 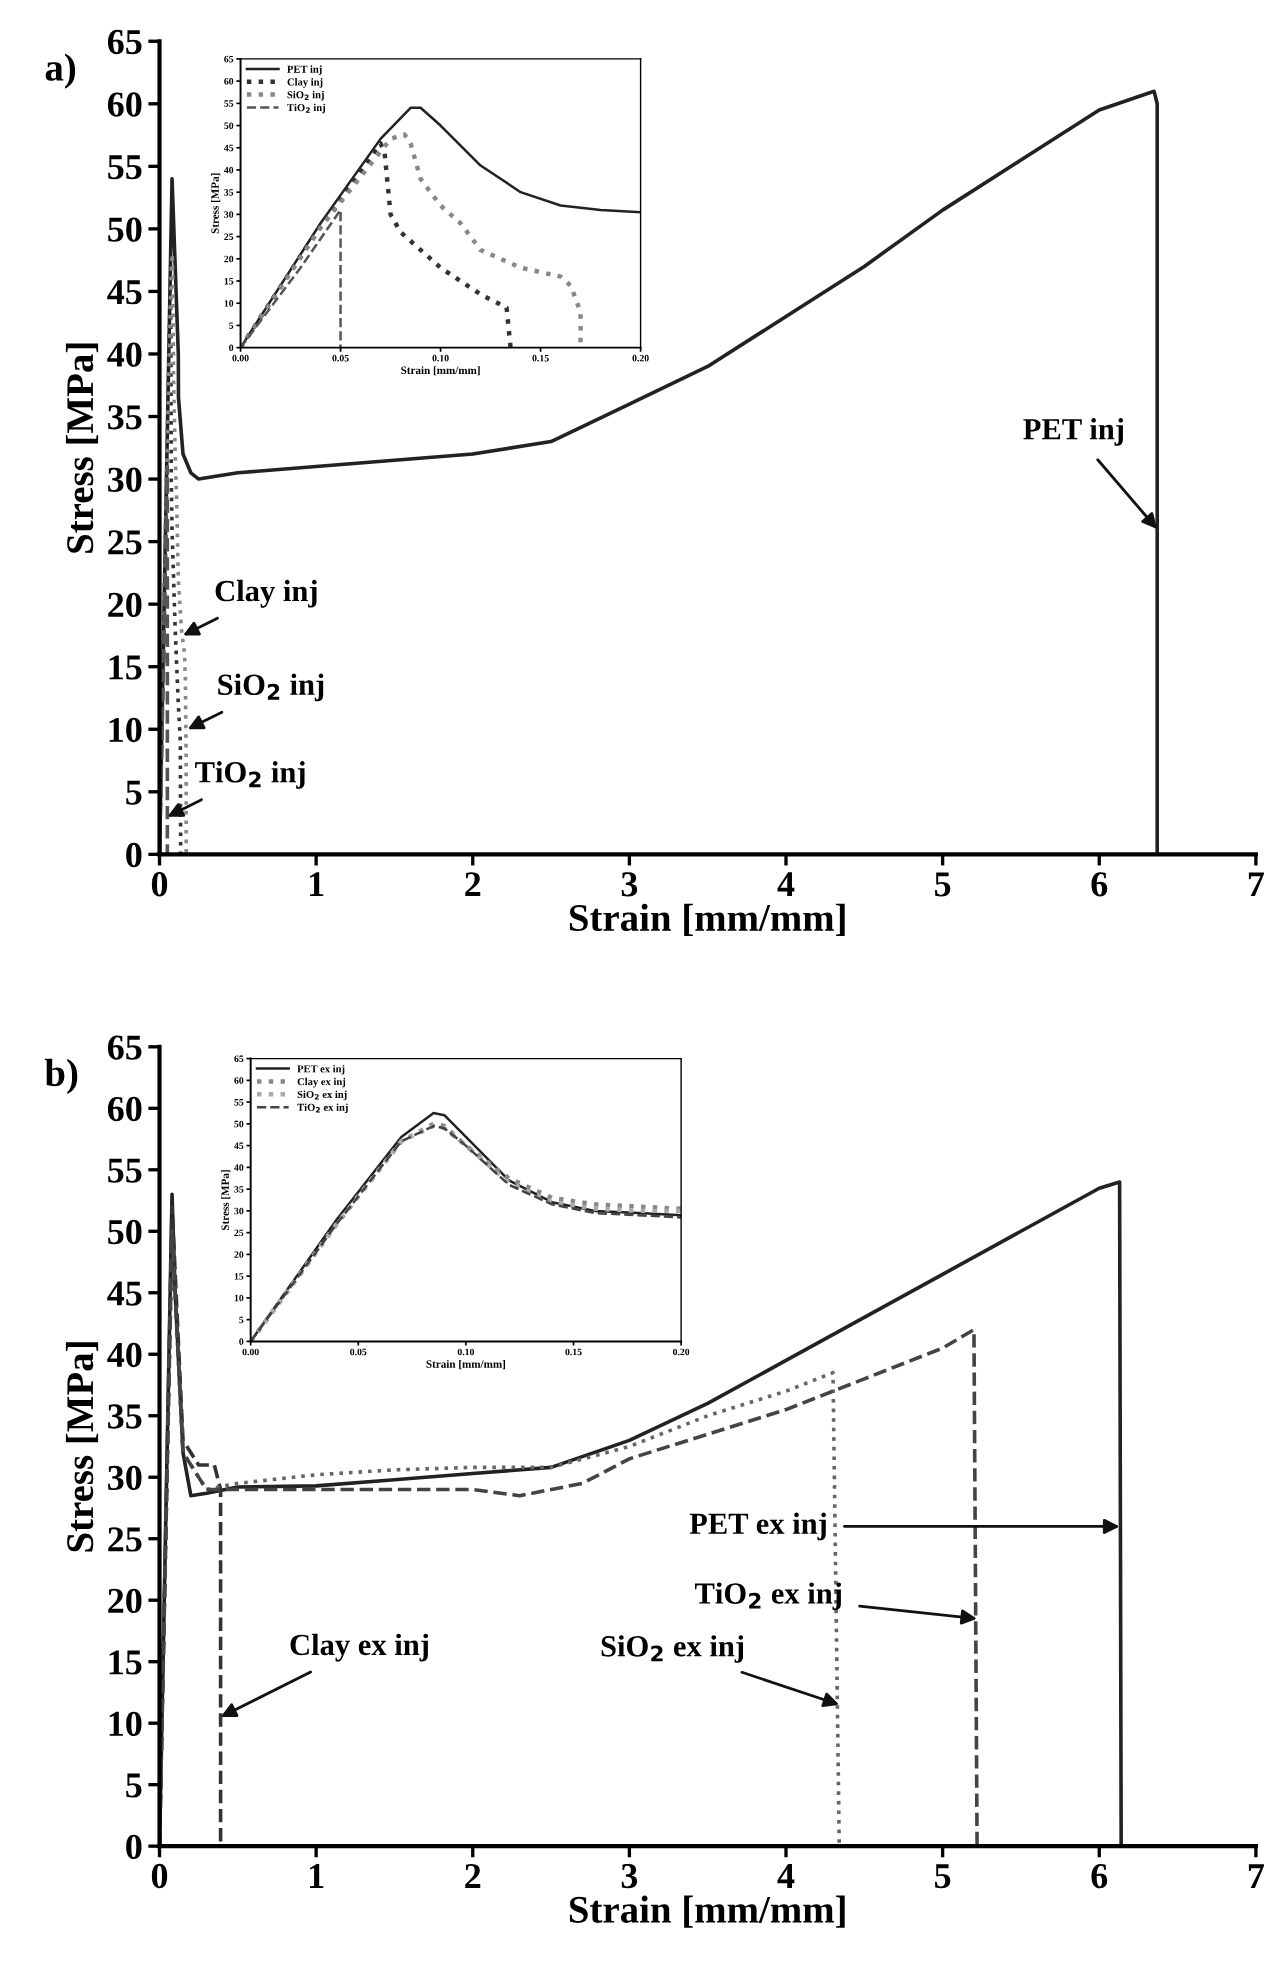 I want to click on annotation: Clay inj, so click(x=266, y=593).